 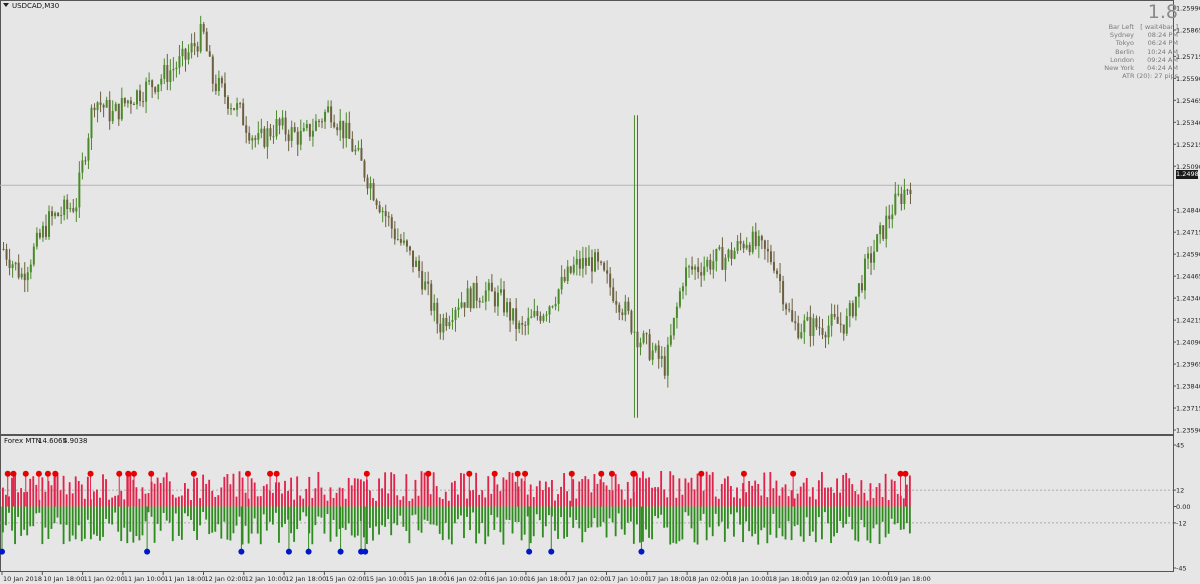 I want to click on time-tick-label: 10 Jan 2018, so click(x=22, y=579).